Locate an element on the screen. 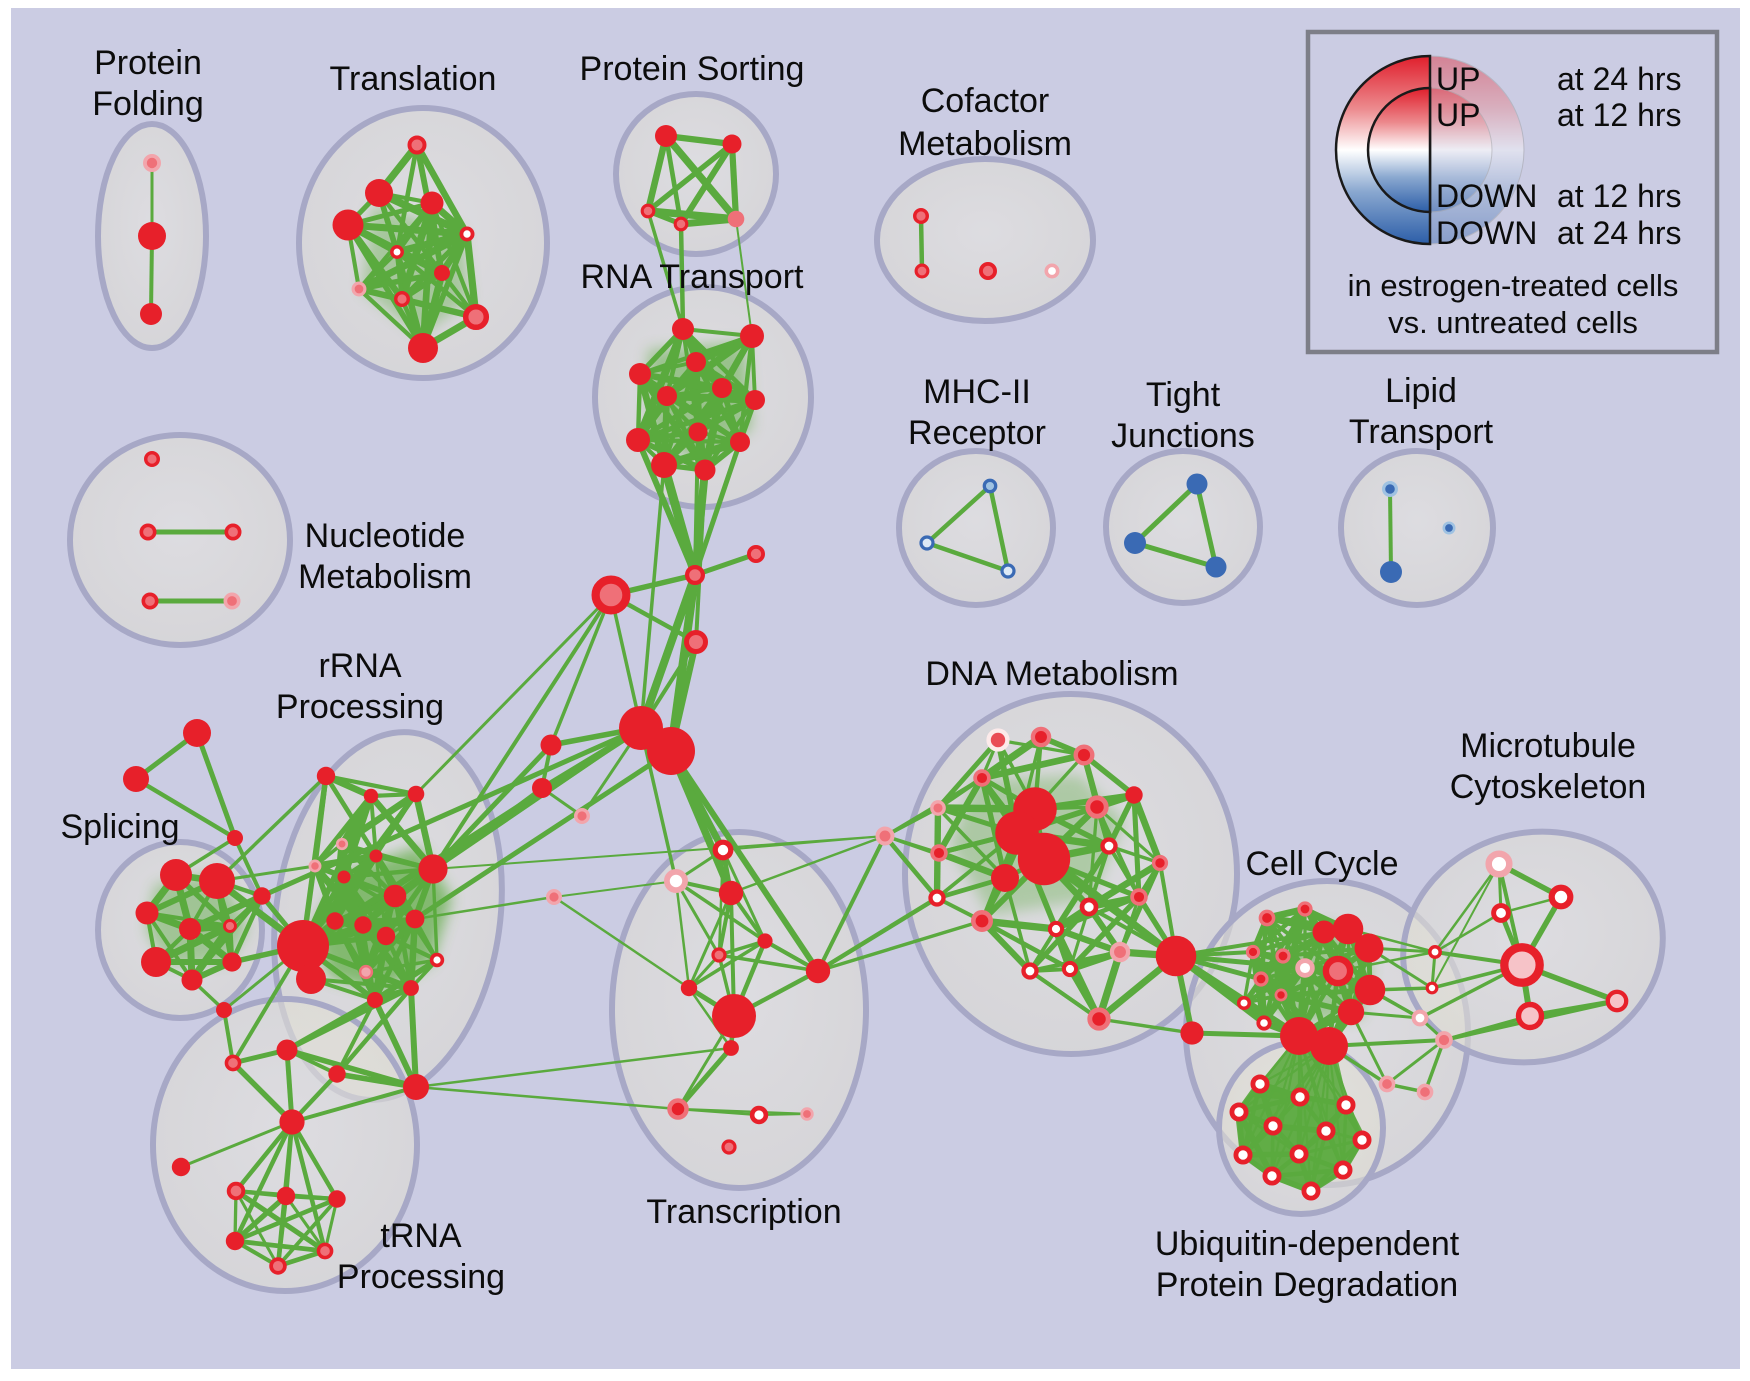  svg-text: Protein Sorting is located at coordinates (692, 69).